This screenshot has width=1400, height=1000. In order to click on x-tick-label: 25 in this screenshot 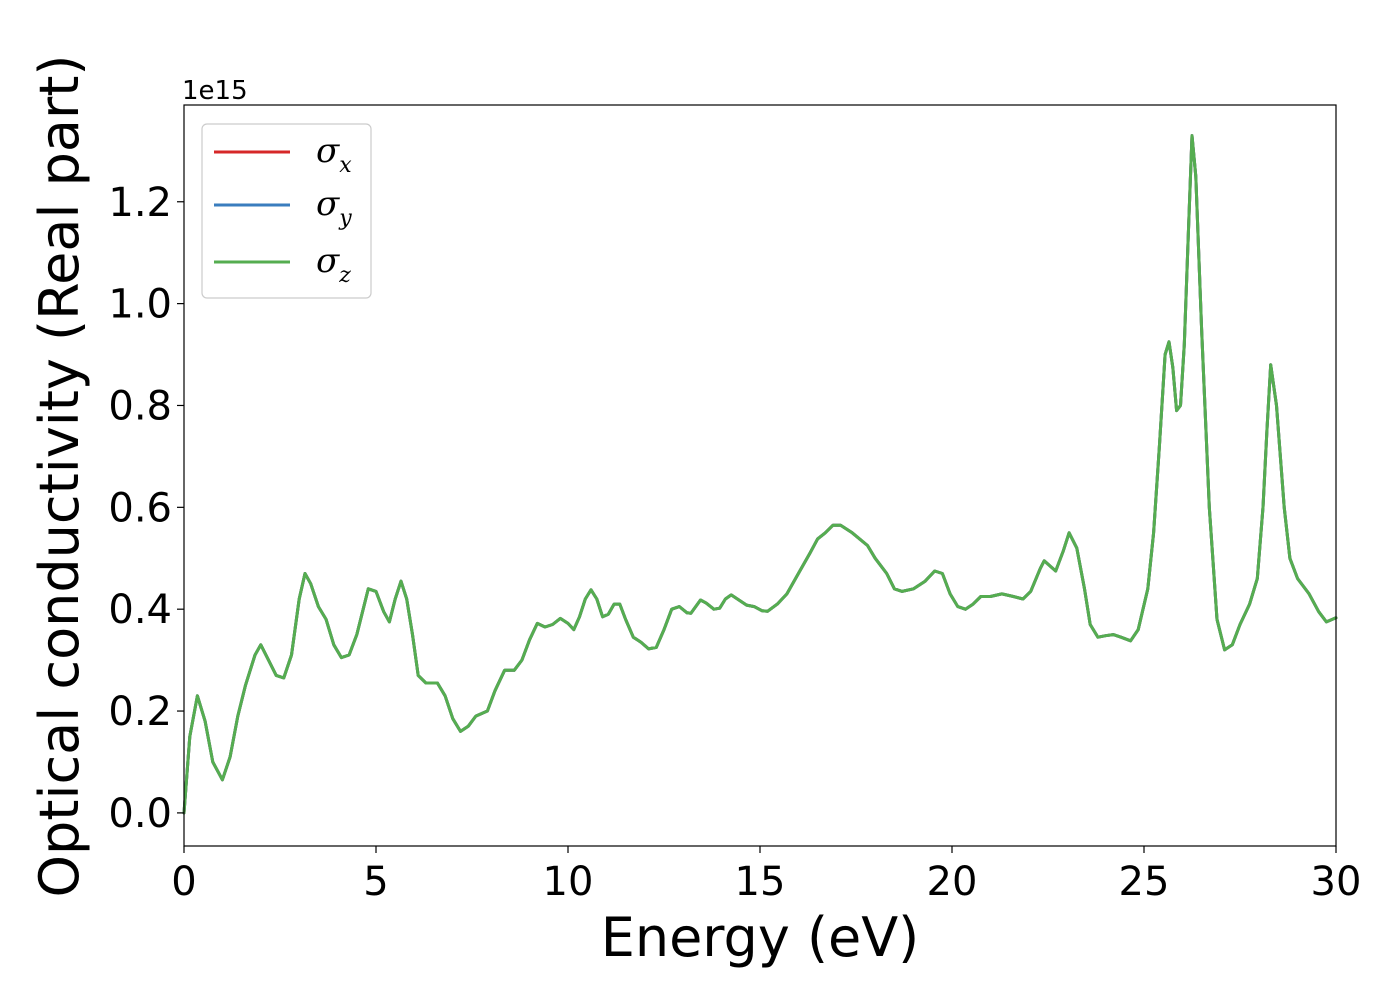, I will do `click(1144, 882)`.